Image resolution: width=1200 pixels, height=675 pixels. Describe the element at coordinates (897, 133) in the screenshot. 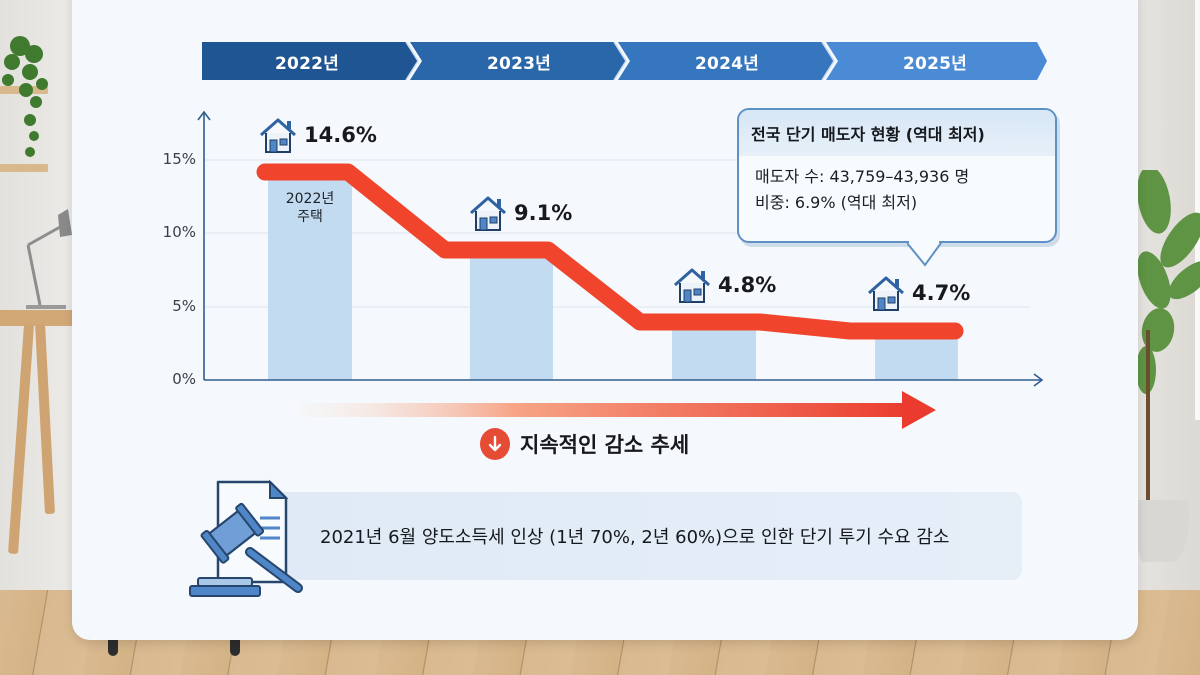

I see `callout-title: 전국 단기 매도자 현황 (역대 최저)` at that location.